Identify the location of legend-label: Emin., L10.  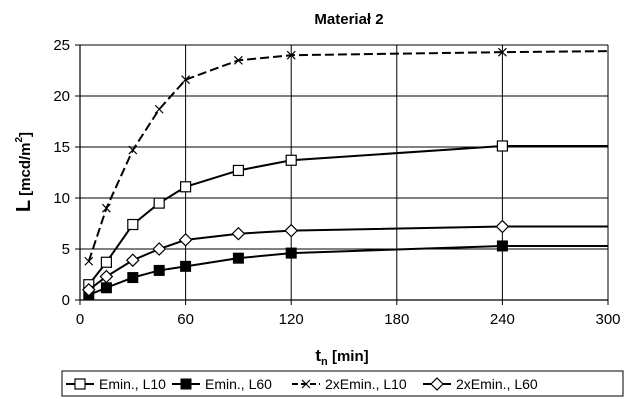
(132, 384).